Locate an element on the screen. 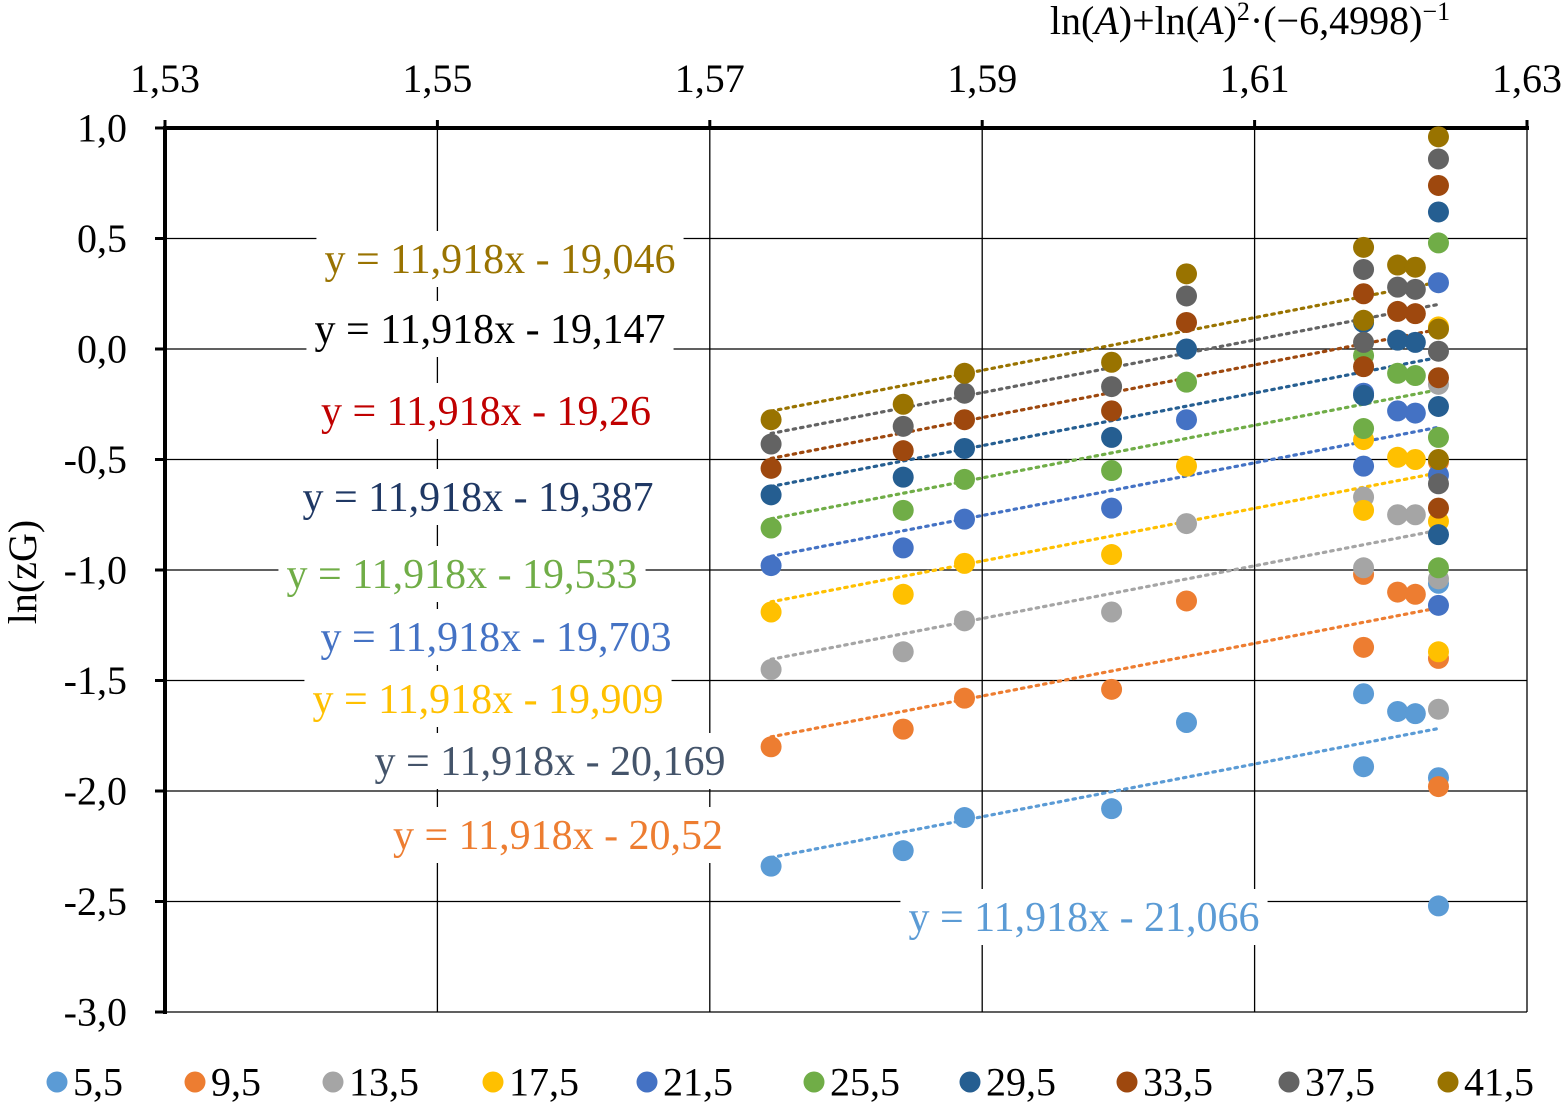  x-axis-title-part: ) is located at coordinates (1230, 21).